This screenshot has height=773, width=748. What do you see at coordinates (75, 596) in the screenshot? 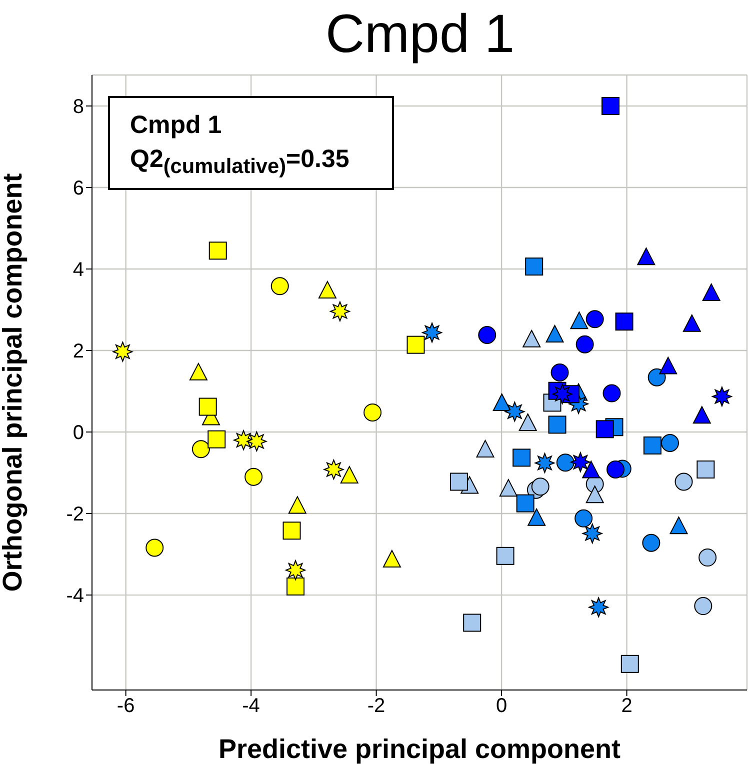
I see `y-tick-label: -4` at bounding box center [75, 596].